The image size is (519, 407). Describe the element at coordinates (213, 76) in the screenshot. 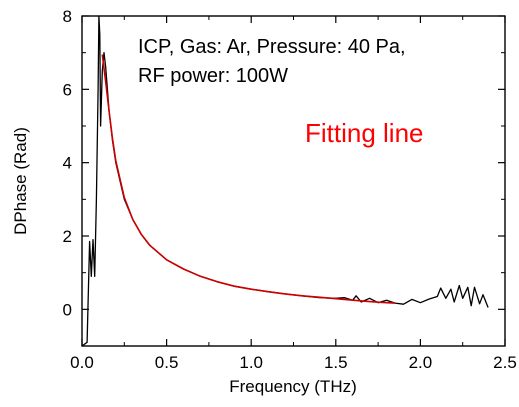

I see `annotation-line-2: RF power: 100W` at that location.